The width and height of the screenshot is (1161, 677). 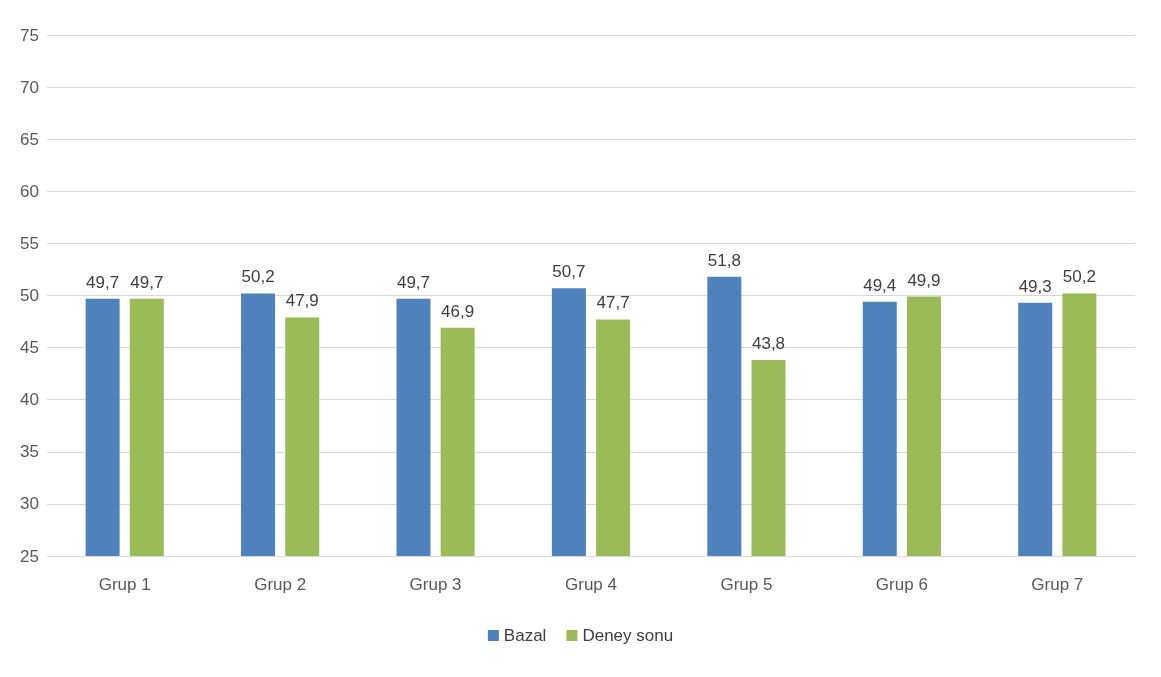 I want to click on y-tick-label: 75, so click(x=29, y=35).